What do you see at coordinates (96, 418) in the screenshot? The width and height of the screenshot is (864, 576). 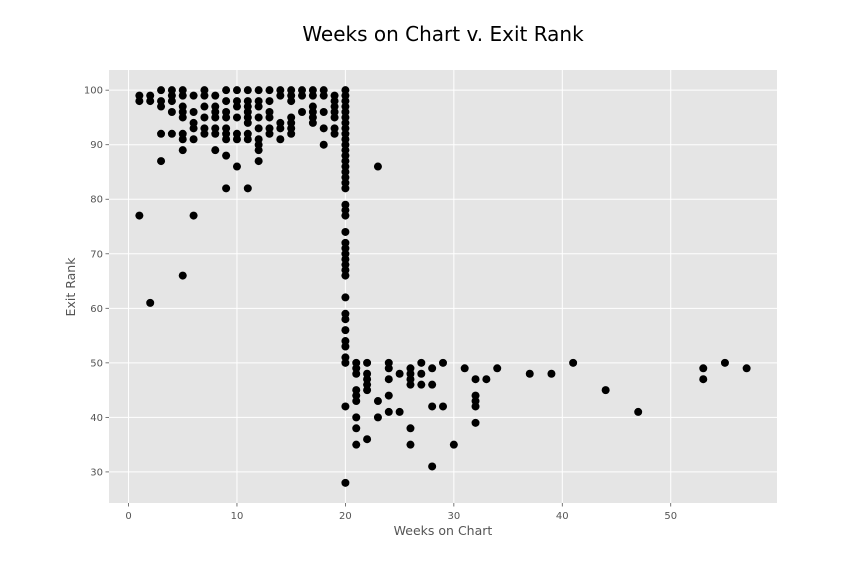 I see `y-tick-label: 40` at bounding box center [96, 418].